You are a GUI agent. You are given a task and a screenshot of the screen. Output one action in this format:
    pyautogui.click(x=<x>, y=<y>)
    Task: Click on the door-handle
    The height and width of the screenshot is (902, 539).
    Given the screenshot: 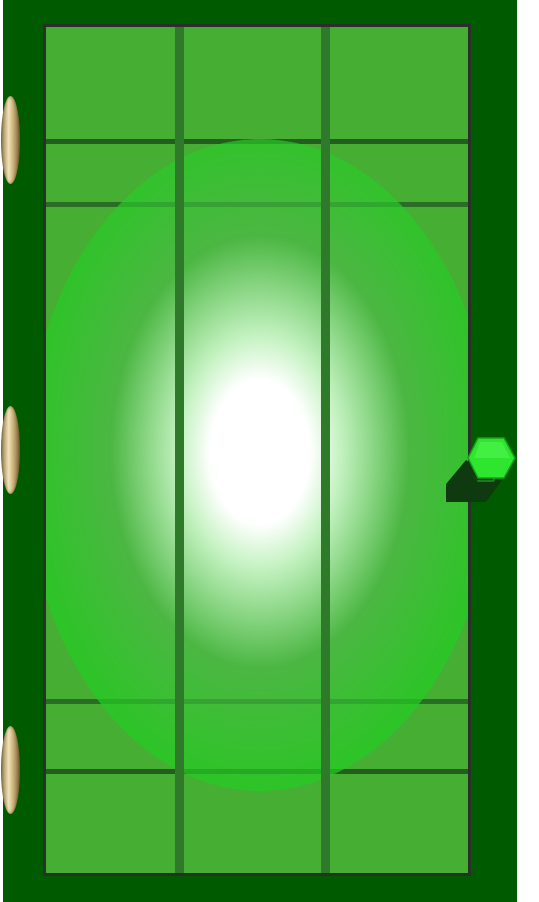 What is the action you would take?
    pyautogui.click(x=481, y=471)
    